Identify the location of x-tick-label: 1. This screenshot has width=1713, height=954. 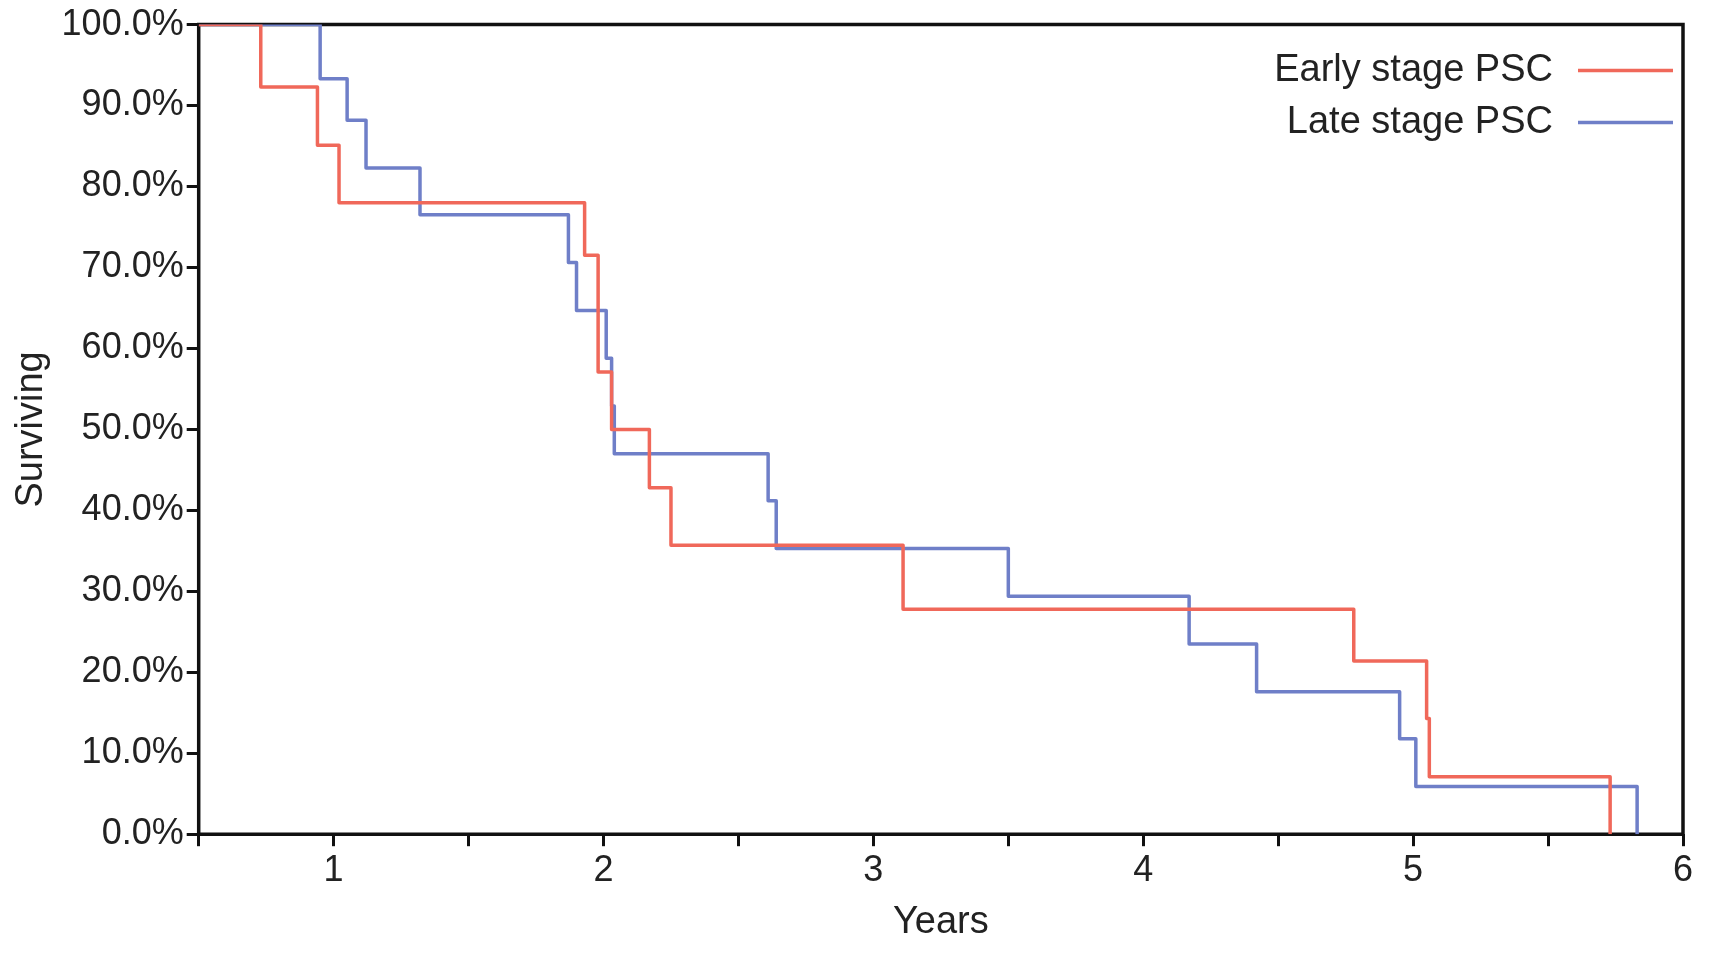
(333, 868).